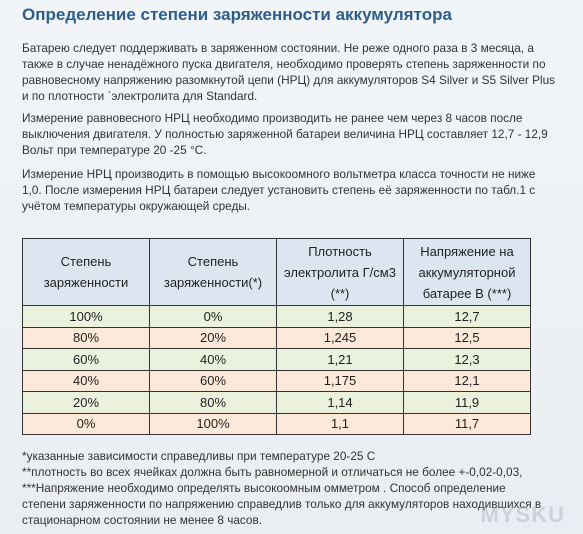  Describe the element at coordinates (340, 359) in the screenshot. I see `table-cell: 1,21` at that location.